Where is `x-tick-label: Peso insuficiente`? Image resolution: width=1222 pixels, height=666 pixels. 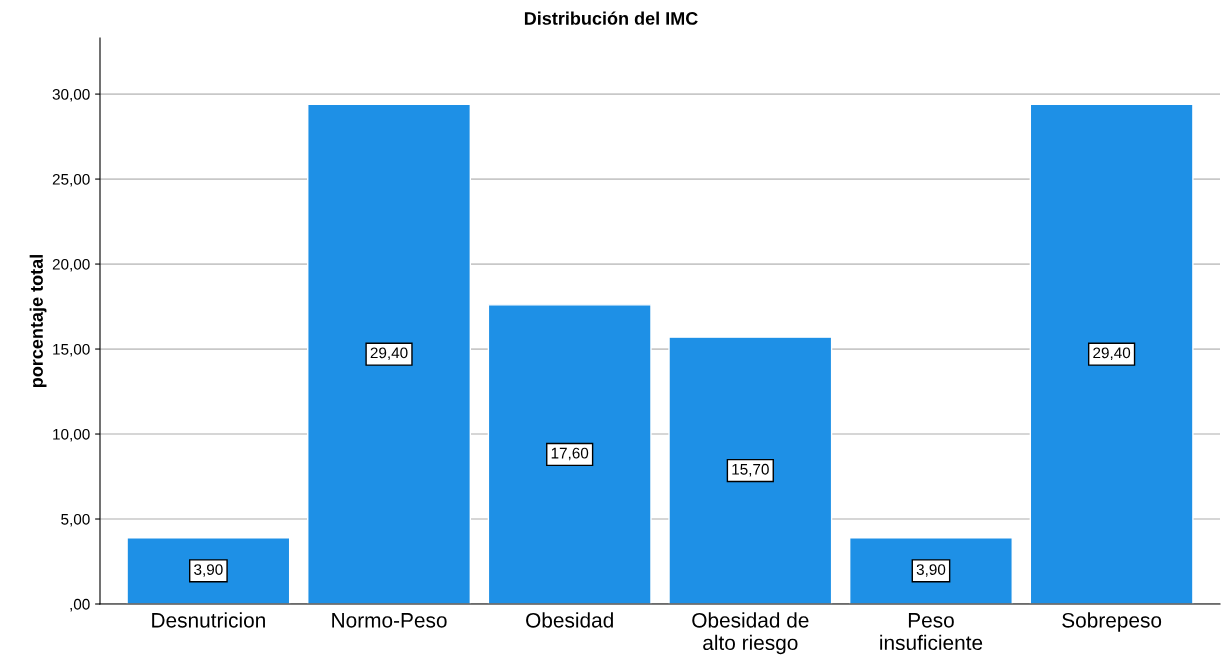
x-tick-label: Peso insuficiente is located at coordinates (931, 632).